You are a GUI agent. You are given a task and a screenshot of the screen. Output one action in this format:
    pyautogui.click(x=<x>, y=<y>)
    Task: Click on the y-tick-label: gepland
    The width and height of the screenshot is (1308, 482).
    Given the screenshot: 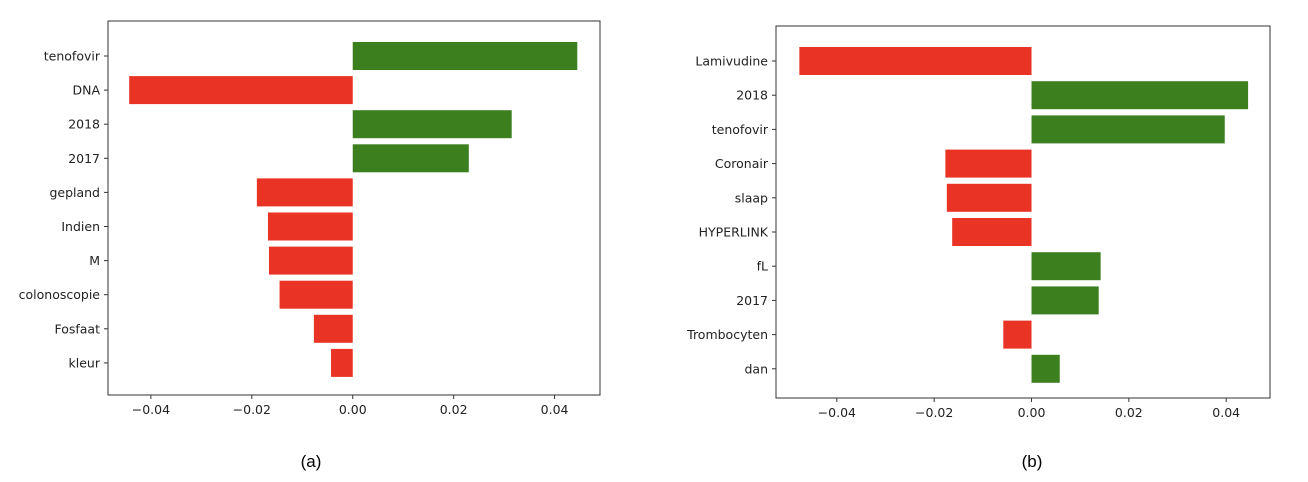 What is the action you would take?
    pyautogui.click(x=74, y=192)
    